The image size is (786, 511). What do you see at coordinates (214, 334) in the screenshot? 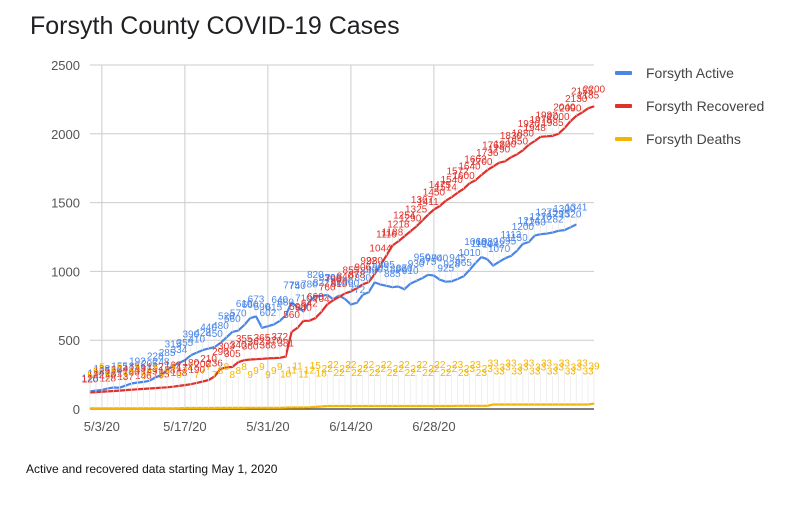
I see `data-label-active: 450` at bounding box center [214, 334].